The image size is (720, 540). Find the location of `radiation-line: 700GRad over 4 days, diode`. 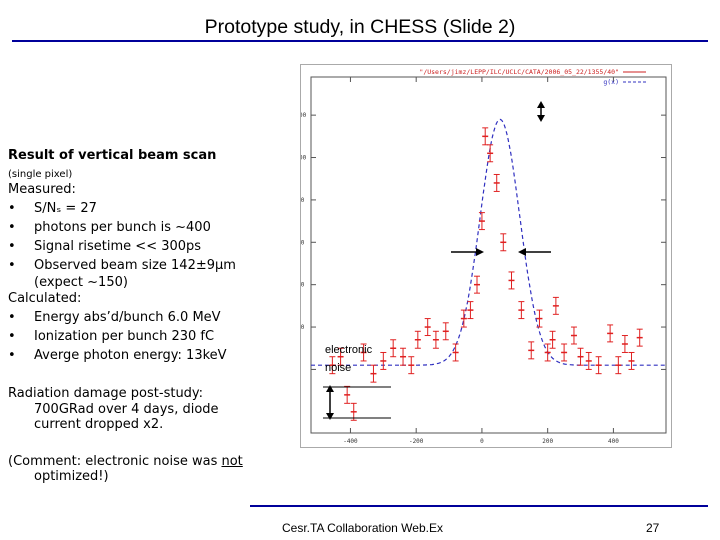

radiation-line: 700GRad over 4 days, diode is located at coordinates (126, 409).